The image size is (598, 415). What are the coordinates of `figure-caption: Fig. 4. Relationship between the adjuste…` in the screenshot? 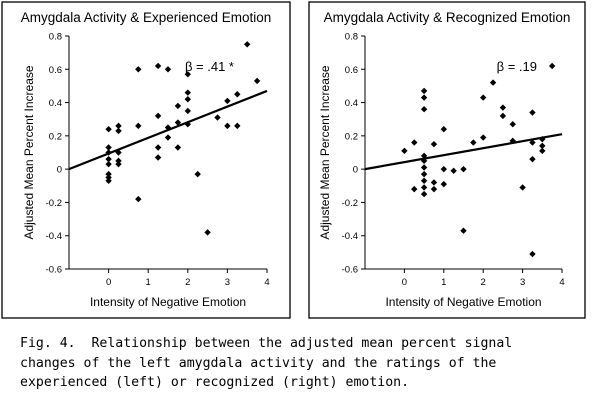 It's located at (266, 363).